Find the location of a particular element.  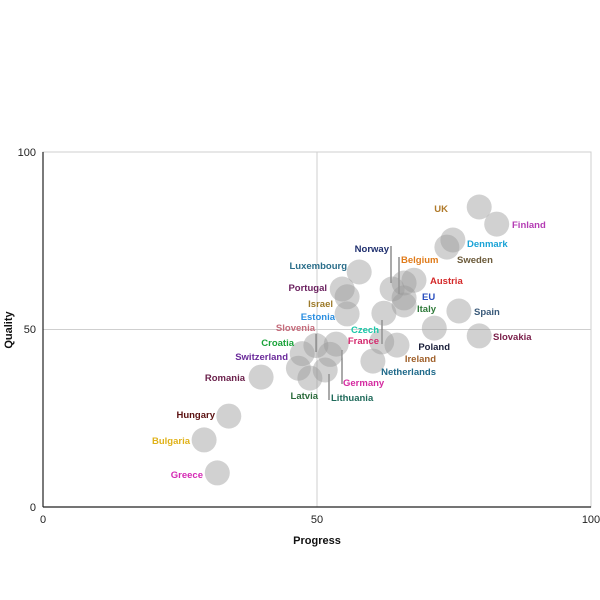

leader-lines is located at coordinates (357, 323).